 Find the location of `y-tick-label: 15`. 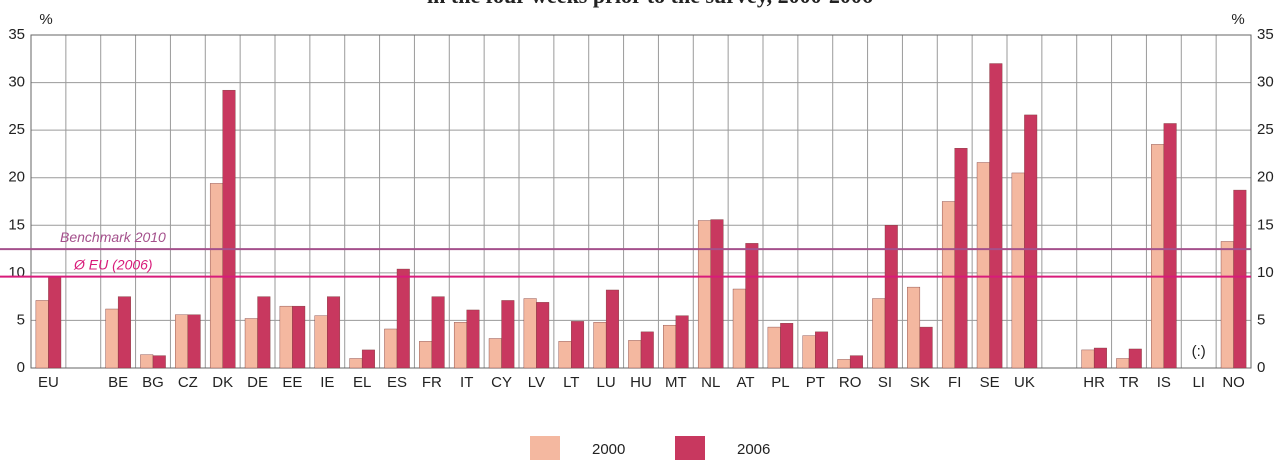

y-tick-label: 15 is located at coordinates (16, 224).